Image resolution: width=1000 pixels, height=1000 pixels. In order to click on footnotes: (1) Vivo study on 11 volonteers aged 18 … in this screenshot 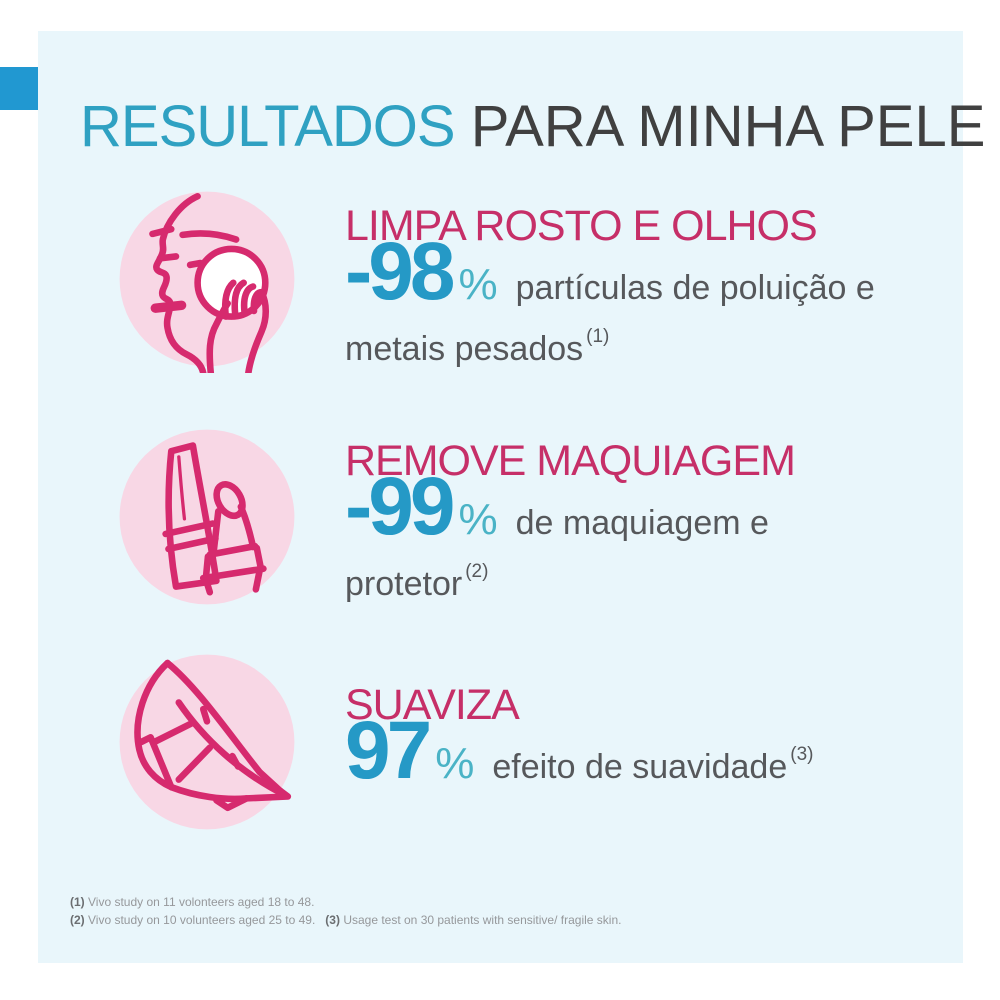, I will do `click(345, 911)`.